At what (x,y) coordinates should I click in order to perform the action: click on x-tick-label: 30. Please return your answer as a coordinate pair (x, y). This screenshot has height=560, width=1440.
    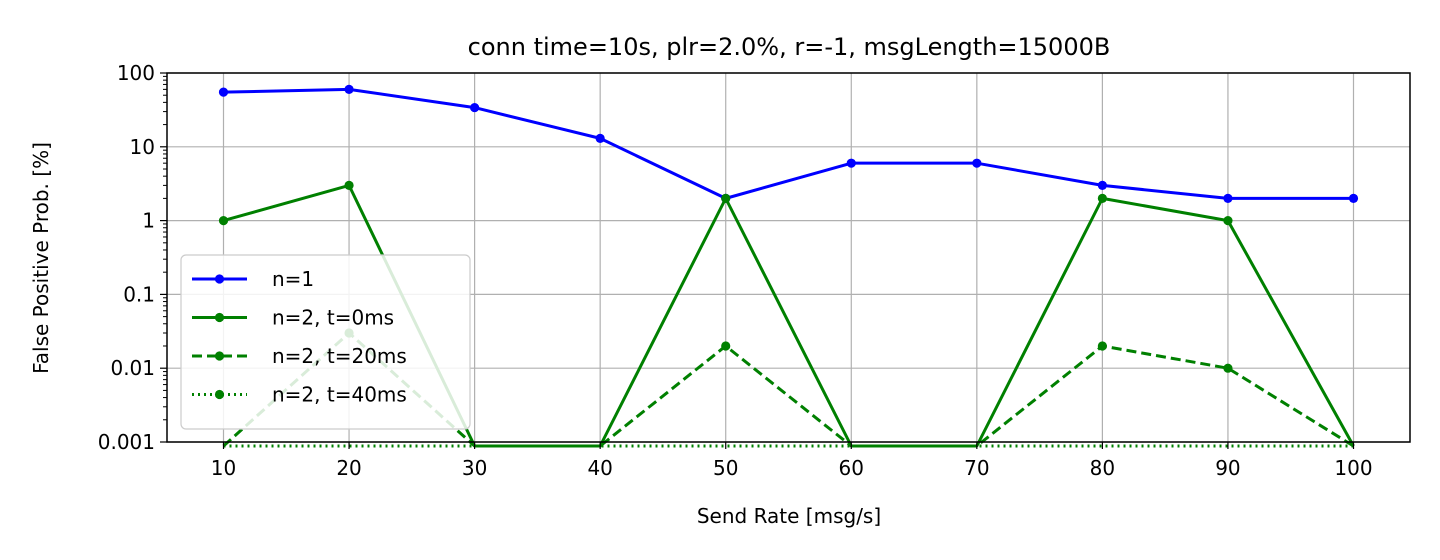
    Looking at the image, I should click on (474, 468).